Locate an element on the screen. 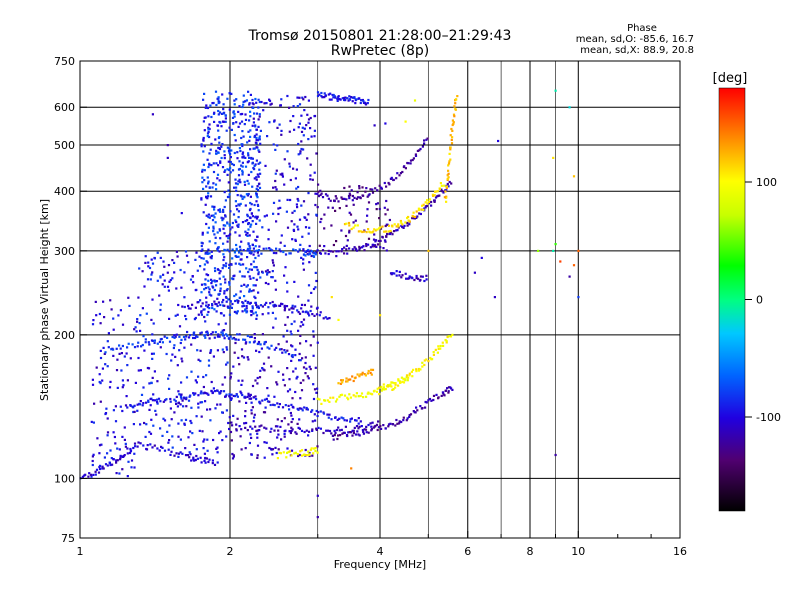  scatter-point is located at coordinates (167, 157).